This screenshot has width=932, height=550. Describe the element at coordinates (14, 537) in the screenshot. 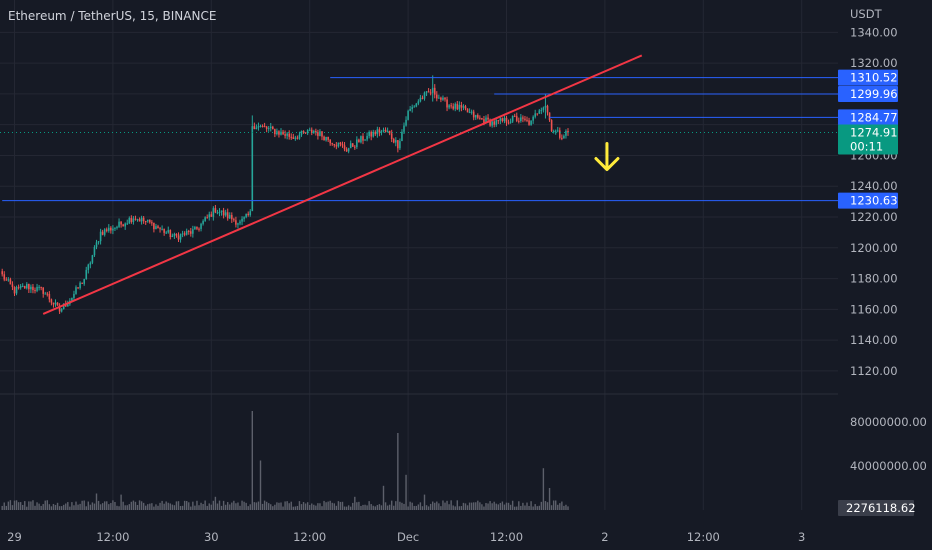

I see `time-tick-label: 29` at that location.